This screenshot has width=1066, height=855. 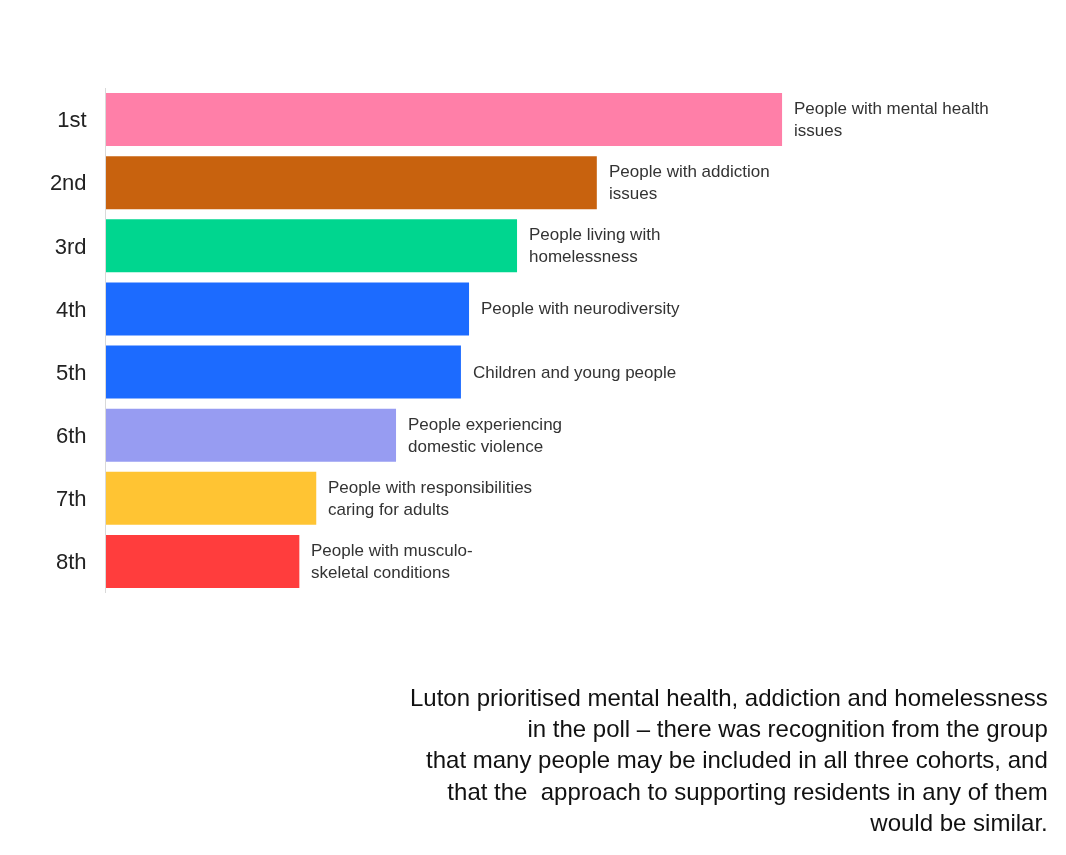 What do you see at coordinates (71, 372) in the screenshot?
I see `y-tick-label: 5th` at bounding box center [71, 372].